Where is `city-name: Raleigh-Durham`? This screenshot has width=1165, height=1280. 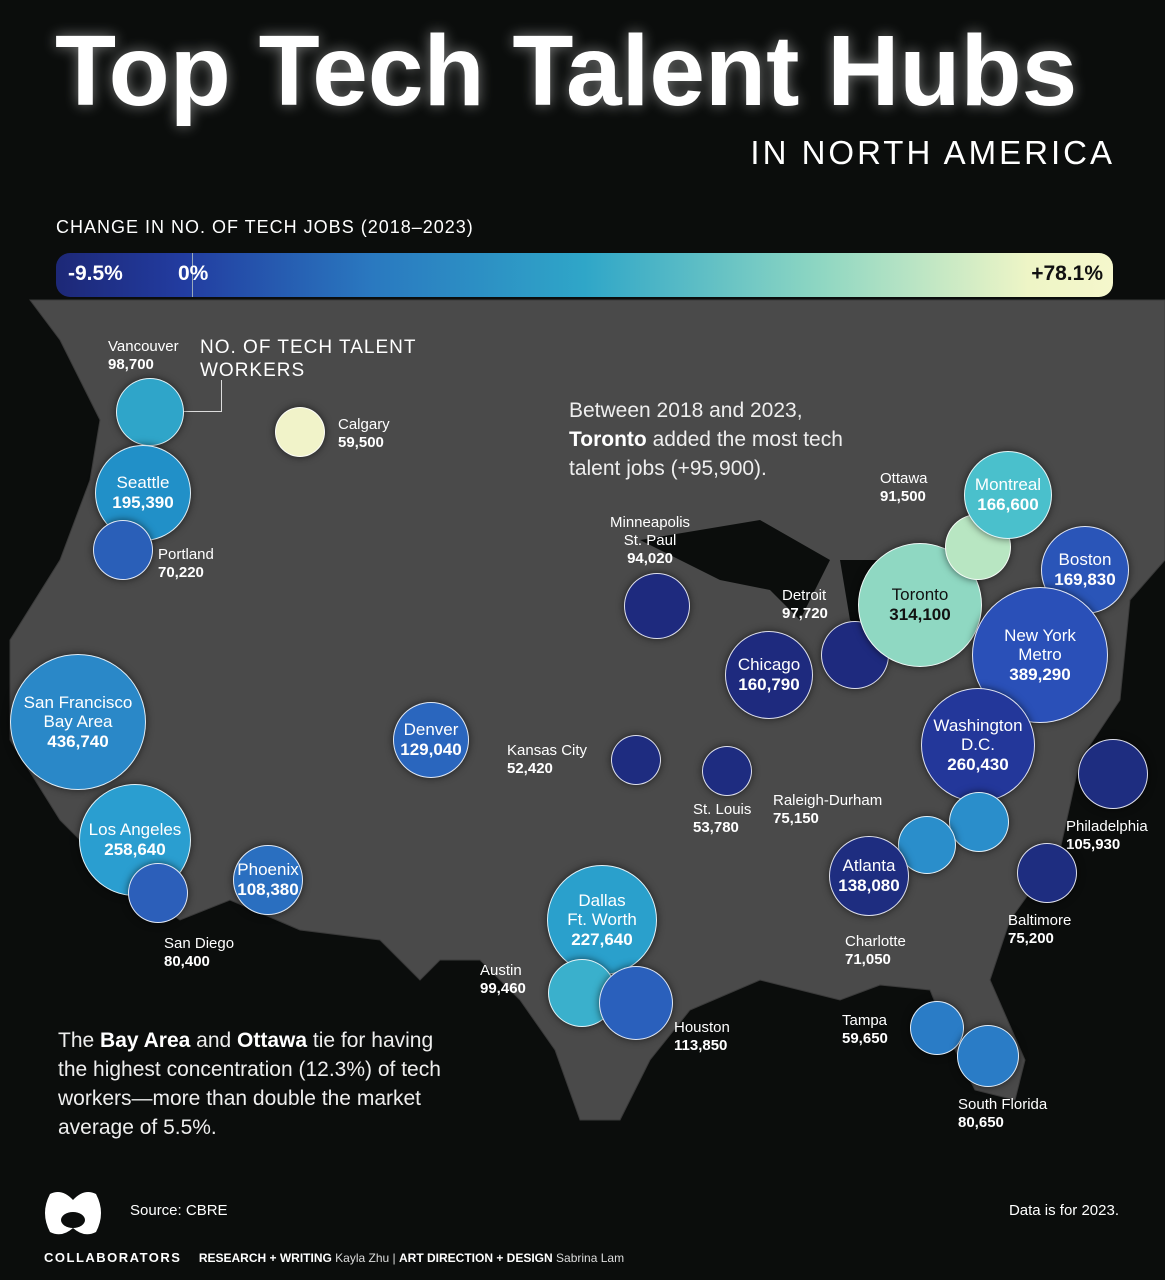
city-name: Raleigh-Durham is located at coordinates (828, 800).